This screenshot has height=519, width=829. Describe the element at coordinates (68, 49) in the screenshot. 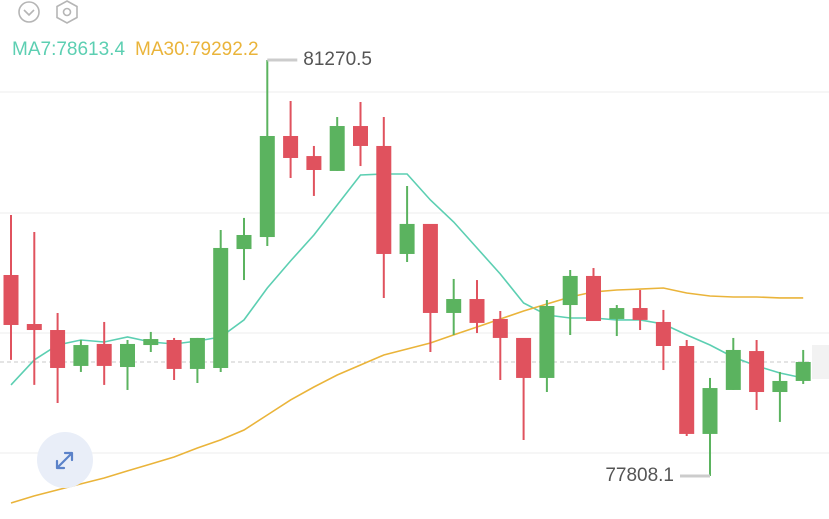

I see `legend-entry: MA7:78613.4` at that location.